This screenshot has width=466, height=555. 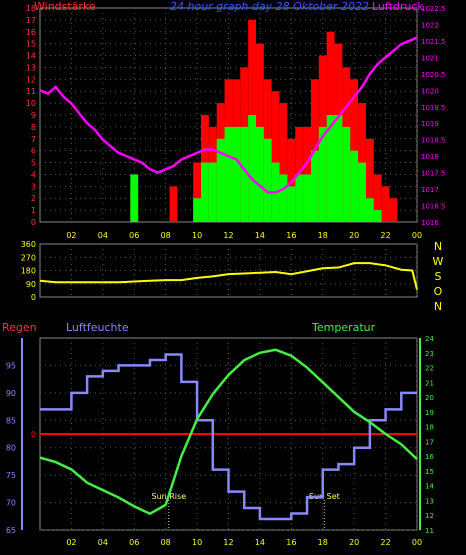 I want to click on direction-tick-label: 90, so click(x=31, y=284).